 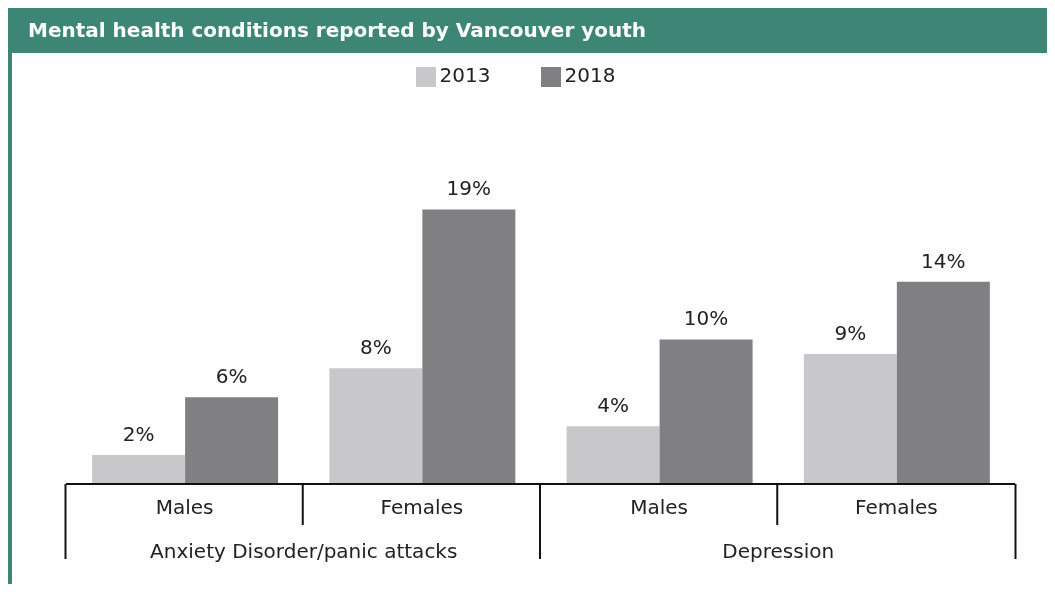 What do you see at coordinates (590, 75) in the screenshot?
I see `legend-label: 2018` at bounding box center [590, 75].